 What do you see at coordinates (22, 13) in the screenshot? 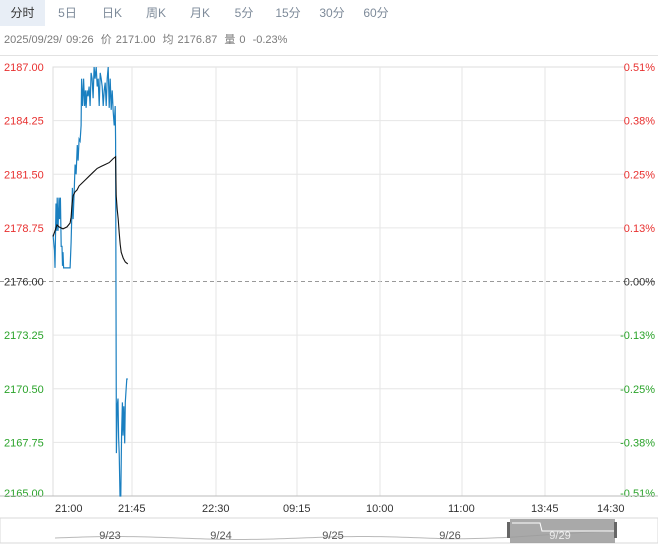
I see `tab-0: 分时` at bounding box center [22, 13].